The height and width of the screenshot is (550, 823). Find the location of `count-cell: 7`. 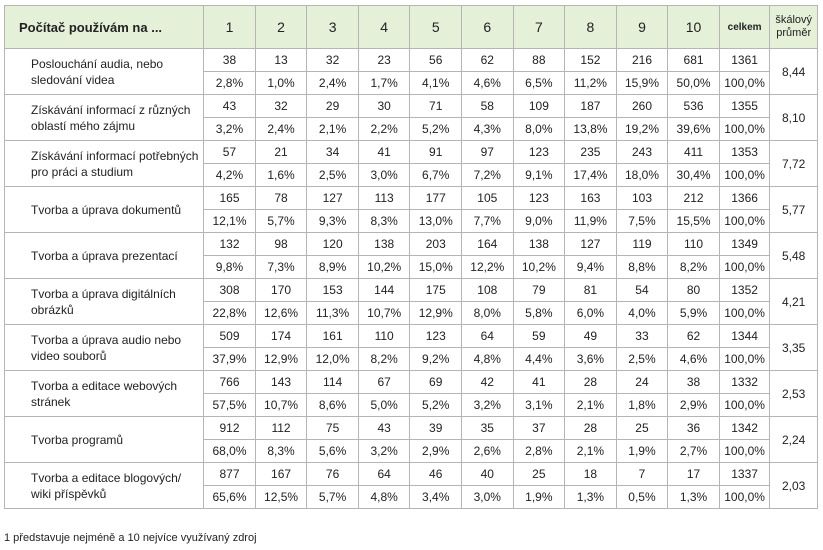

count-cell: 7 is located at coordinates (642, 474).